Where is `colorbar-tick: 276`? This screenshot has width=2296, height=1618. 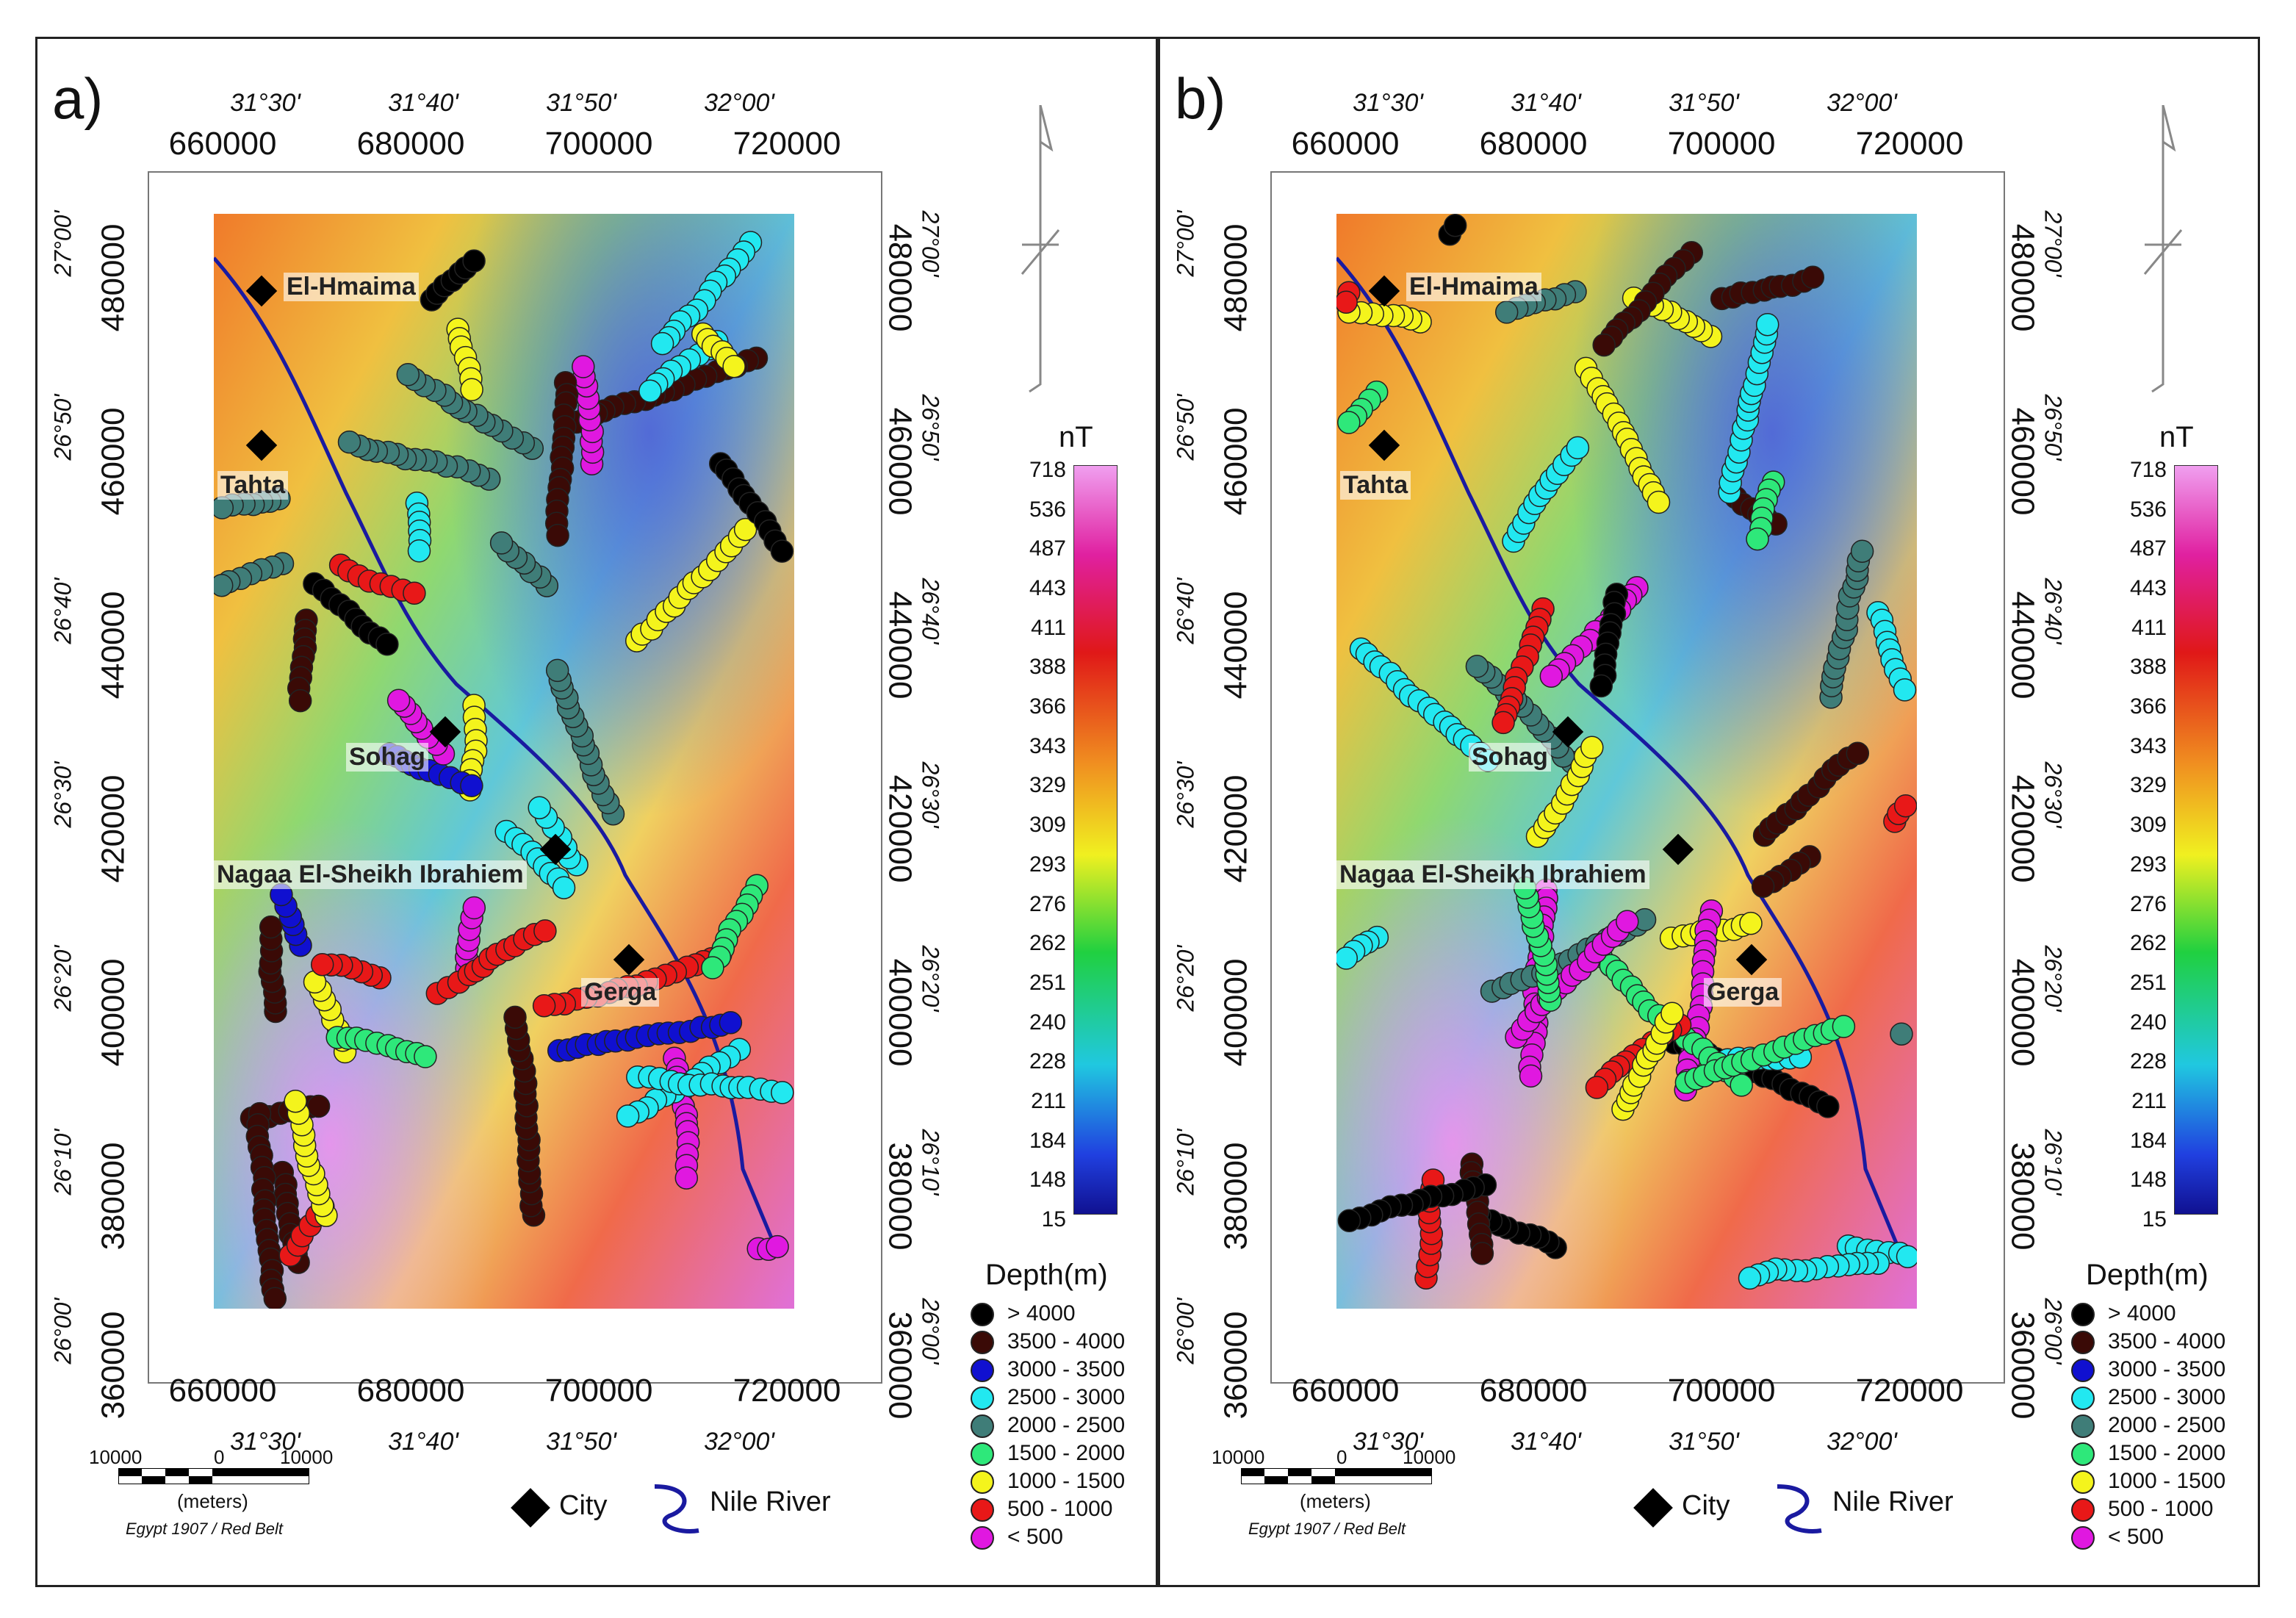 colorbar-tick: 276 is located at coordinates (2148, 903).